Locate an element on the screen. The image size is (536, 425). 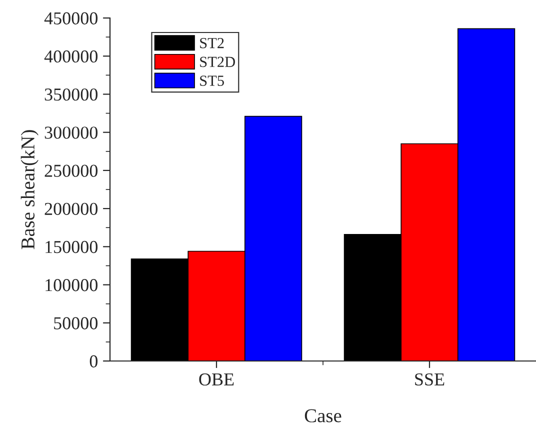
y-tick-label: 200000 is located at coordinates (71, 208).